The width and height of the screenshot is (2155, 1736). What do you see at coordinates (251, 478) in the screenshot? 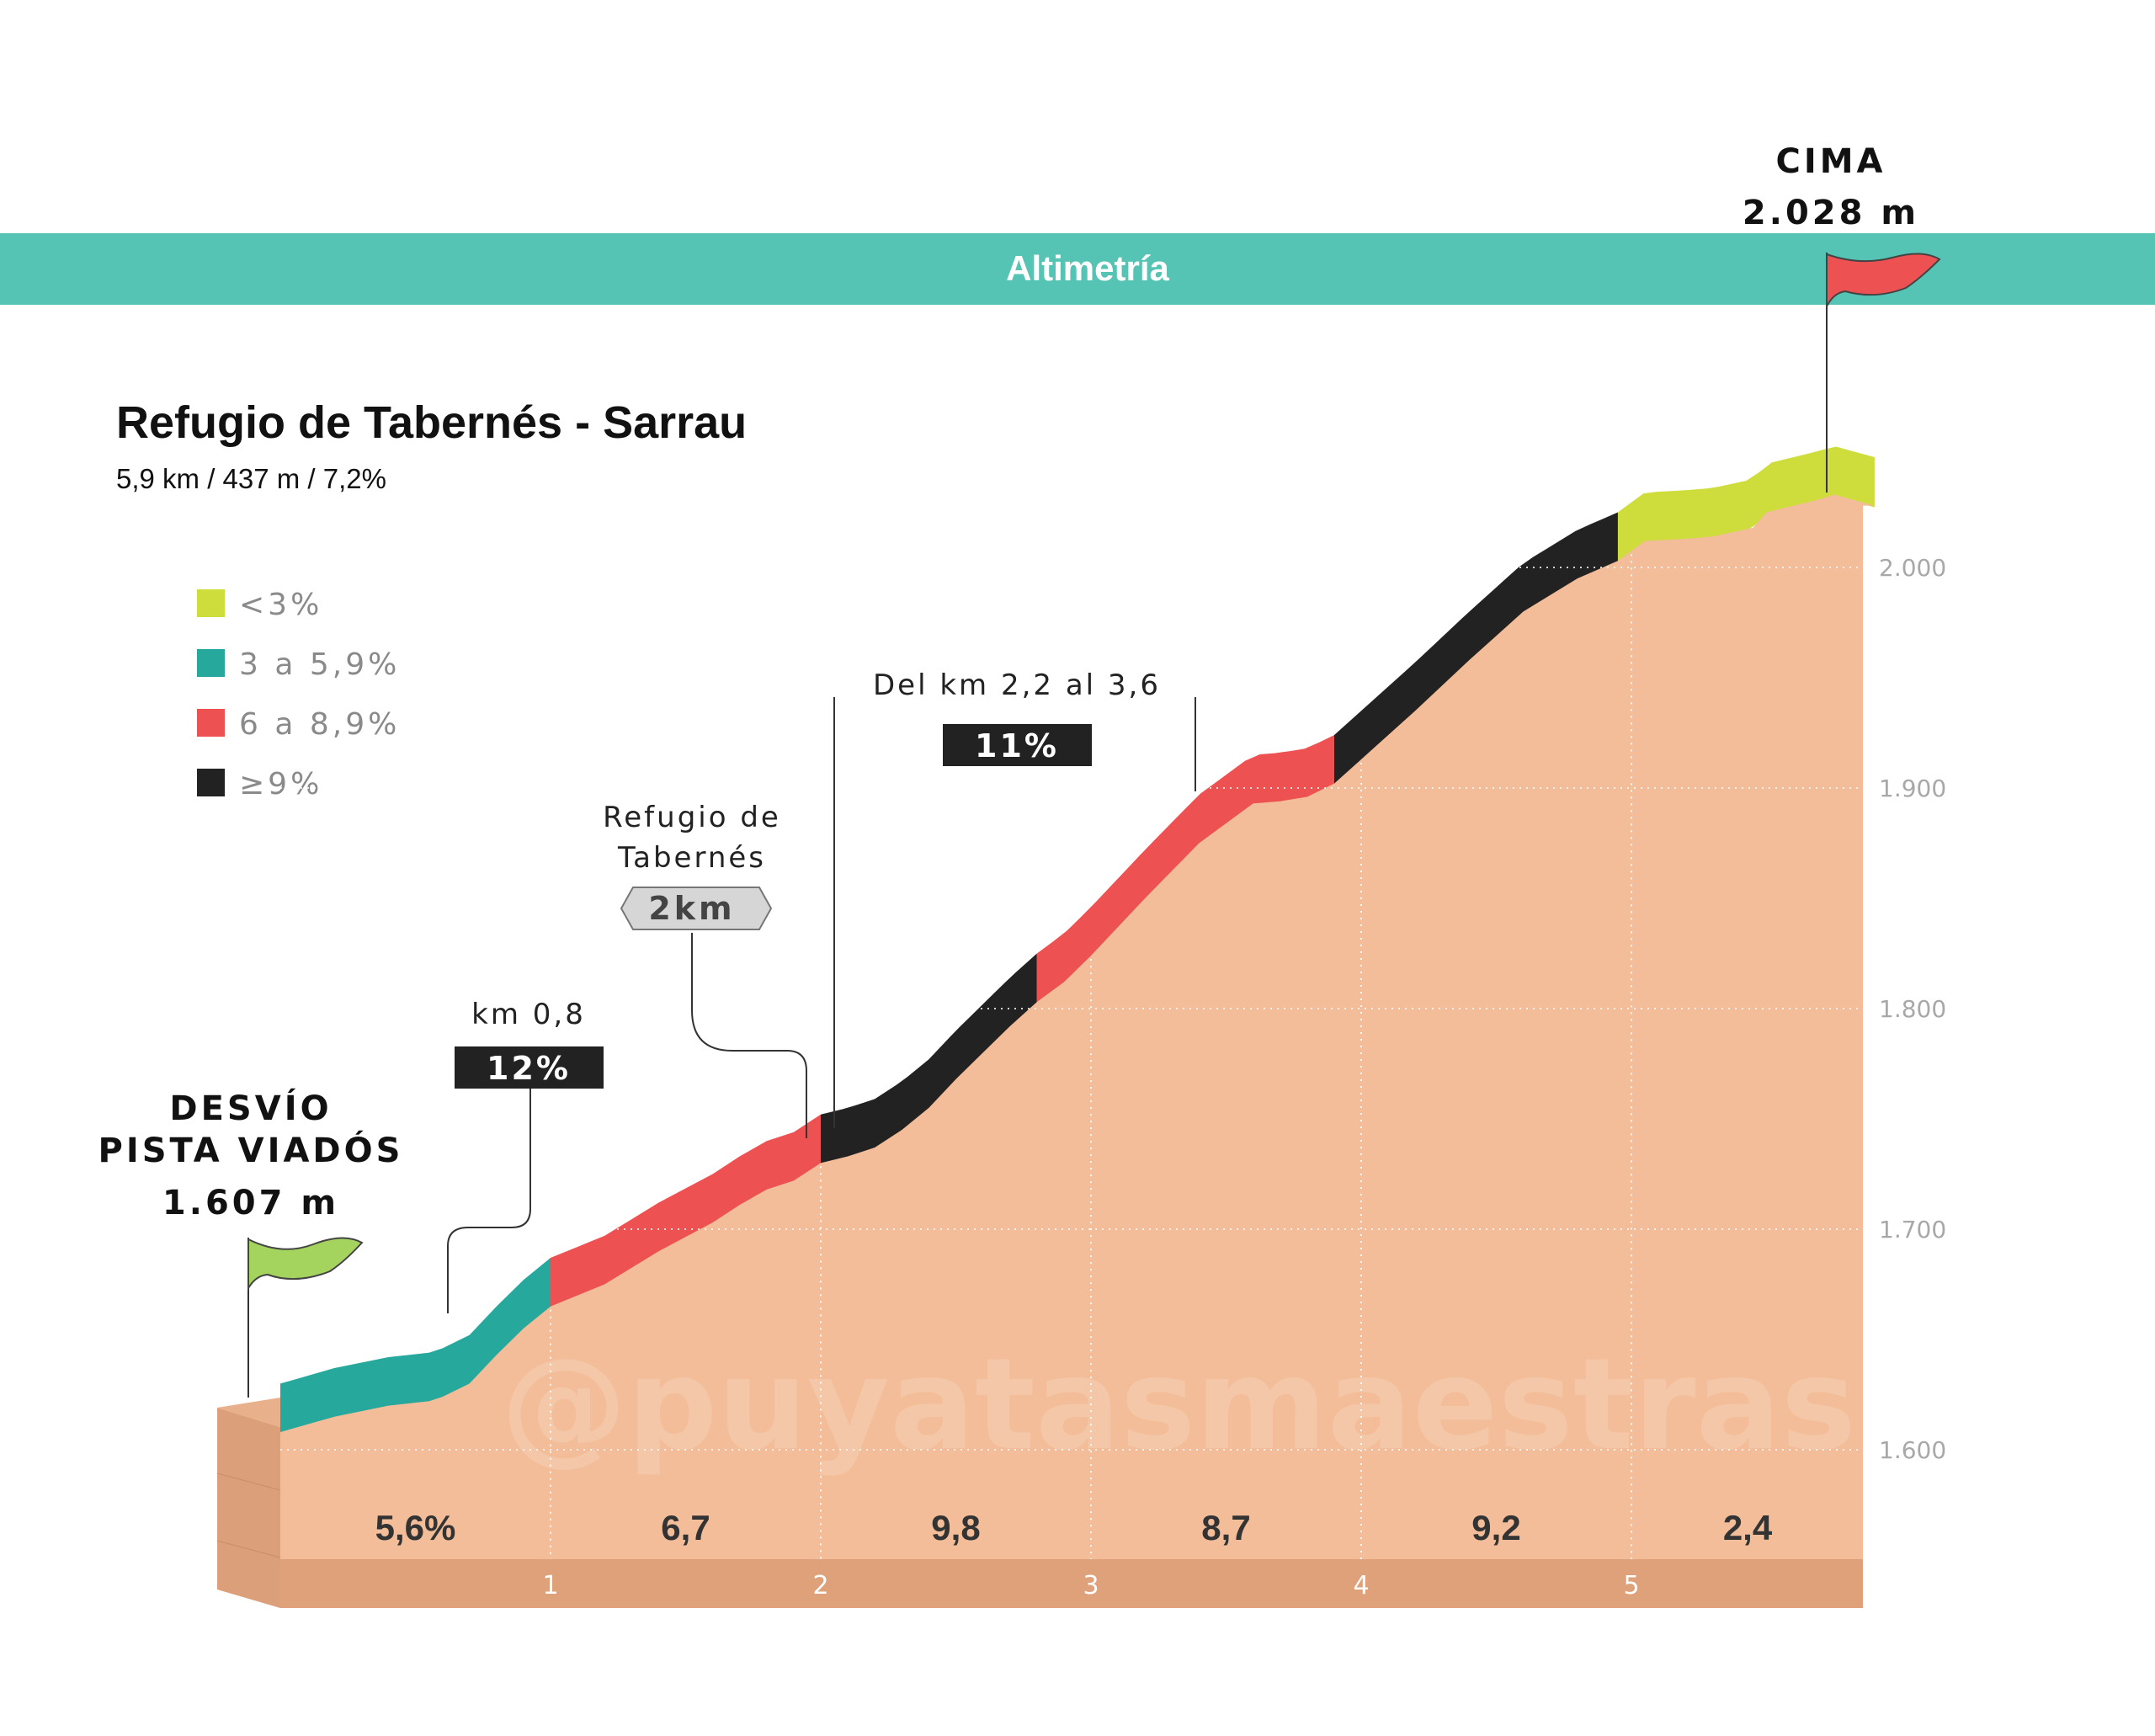
I see `climb-stats: 5,9 km / 437 m / 7,2%` at bounding box center [251, 478].